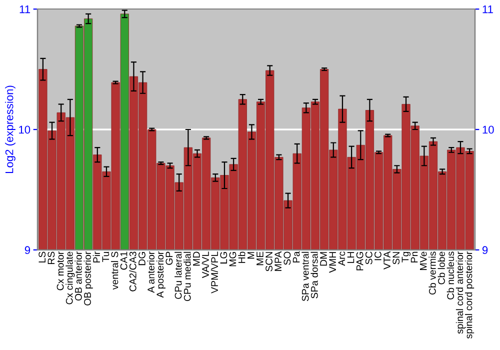 The height and width of the screenshot is (350, 500). I want to click on x-tick-label: LH, so click(350, 257).